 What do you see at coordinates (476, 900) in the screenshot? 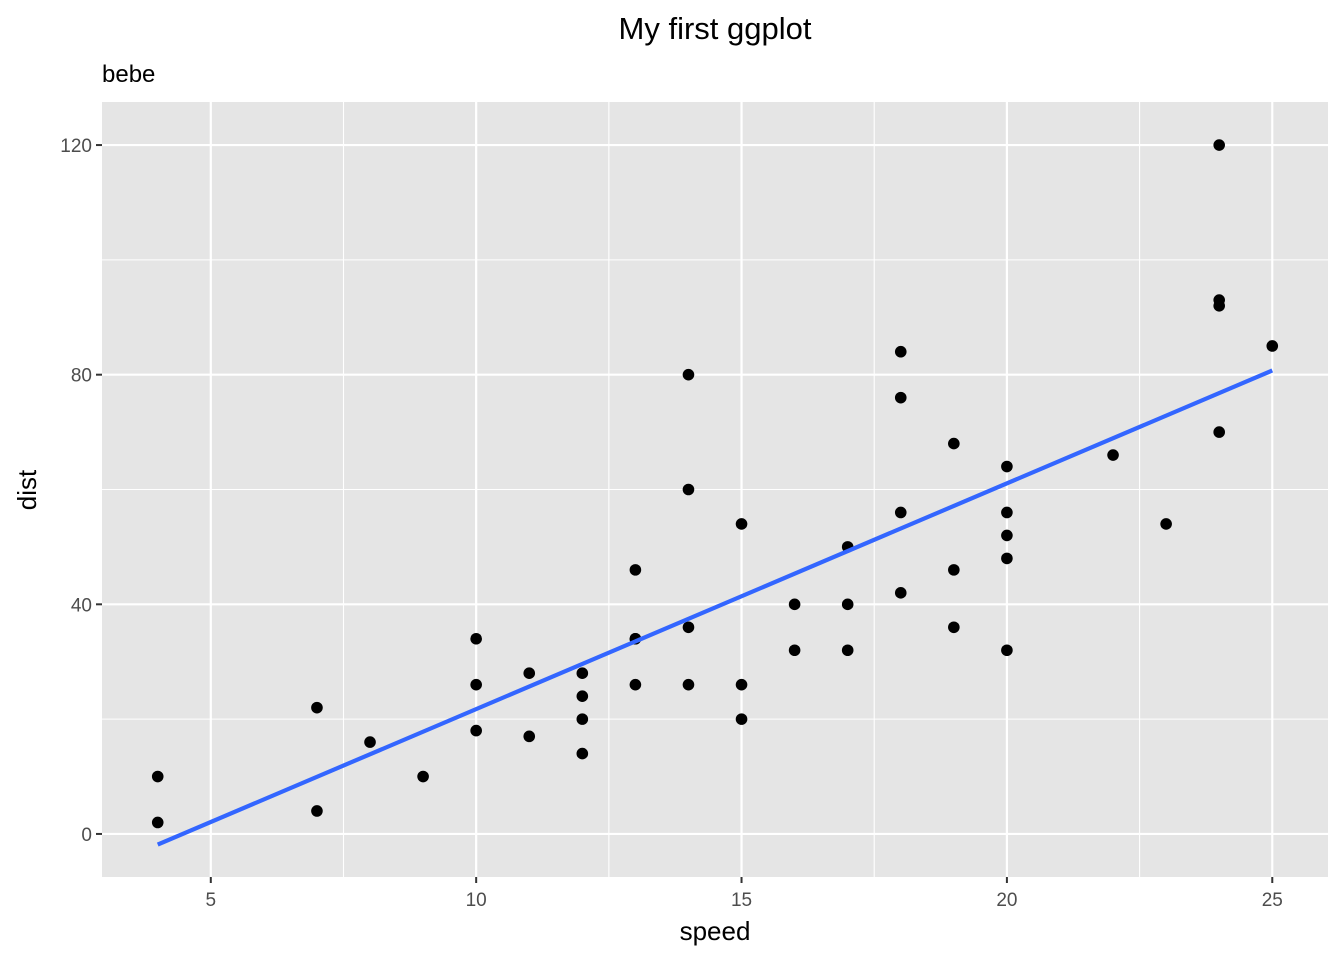
I see `x-tick-label: 10` at bounding box center [476, 900].